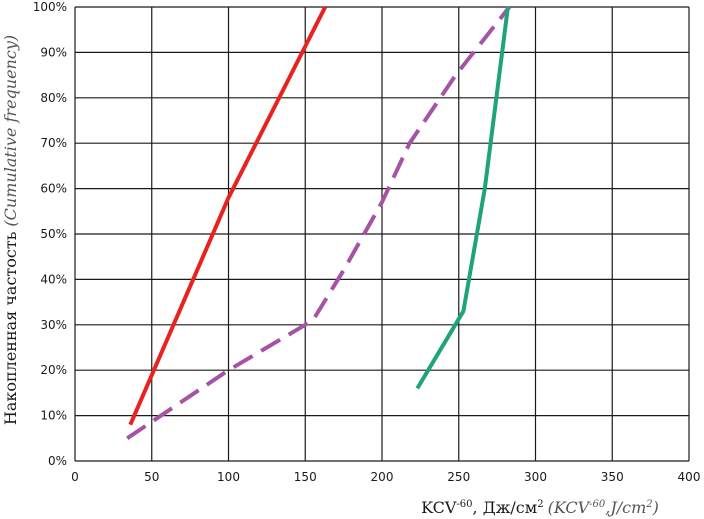 Image resolution: width=704 pixels, height=519 pixels. I want to click on y-tick-label: 90%, so click(53, 52).